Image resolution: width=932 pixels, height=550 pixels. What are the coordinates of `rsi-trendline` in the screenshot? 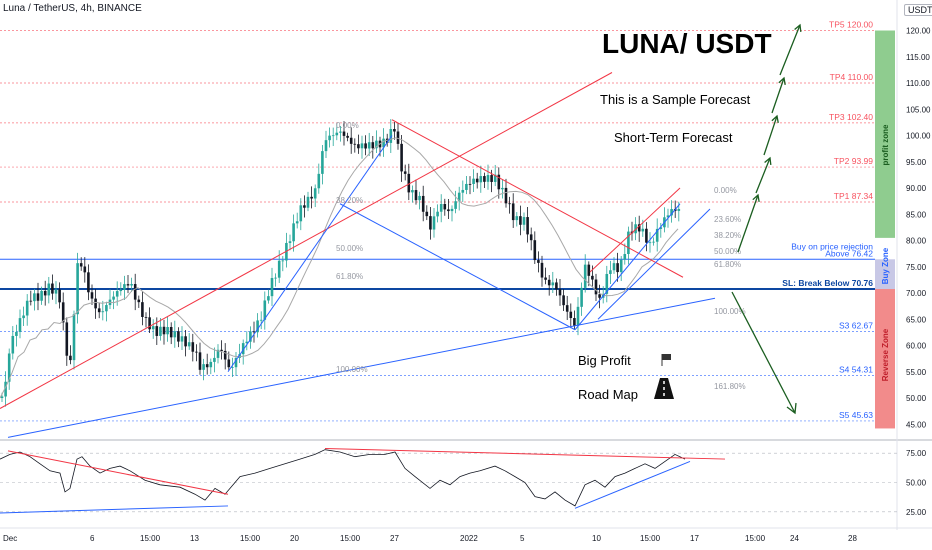 It's located at (114, 509).